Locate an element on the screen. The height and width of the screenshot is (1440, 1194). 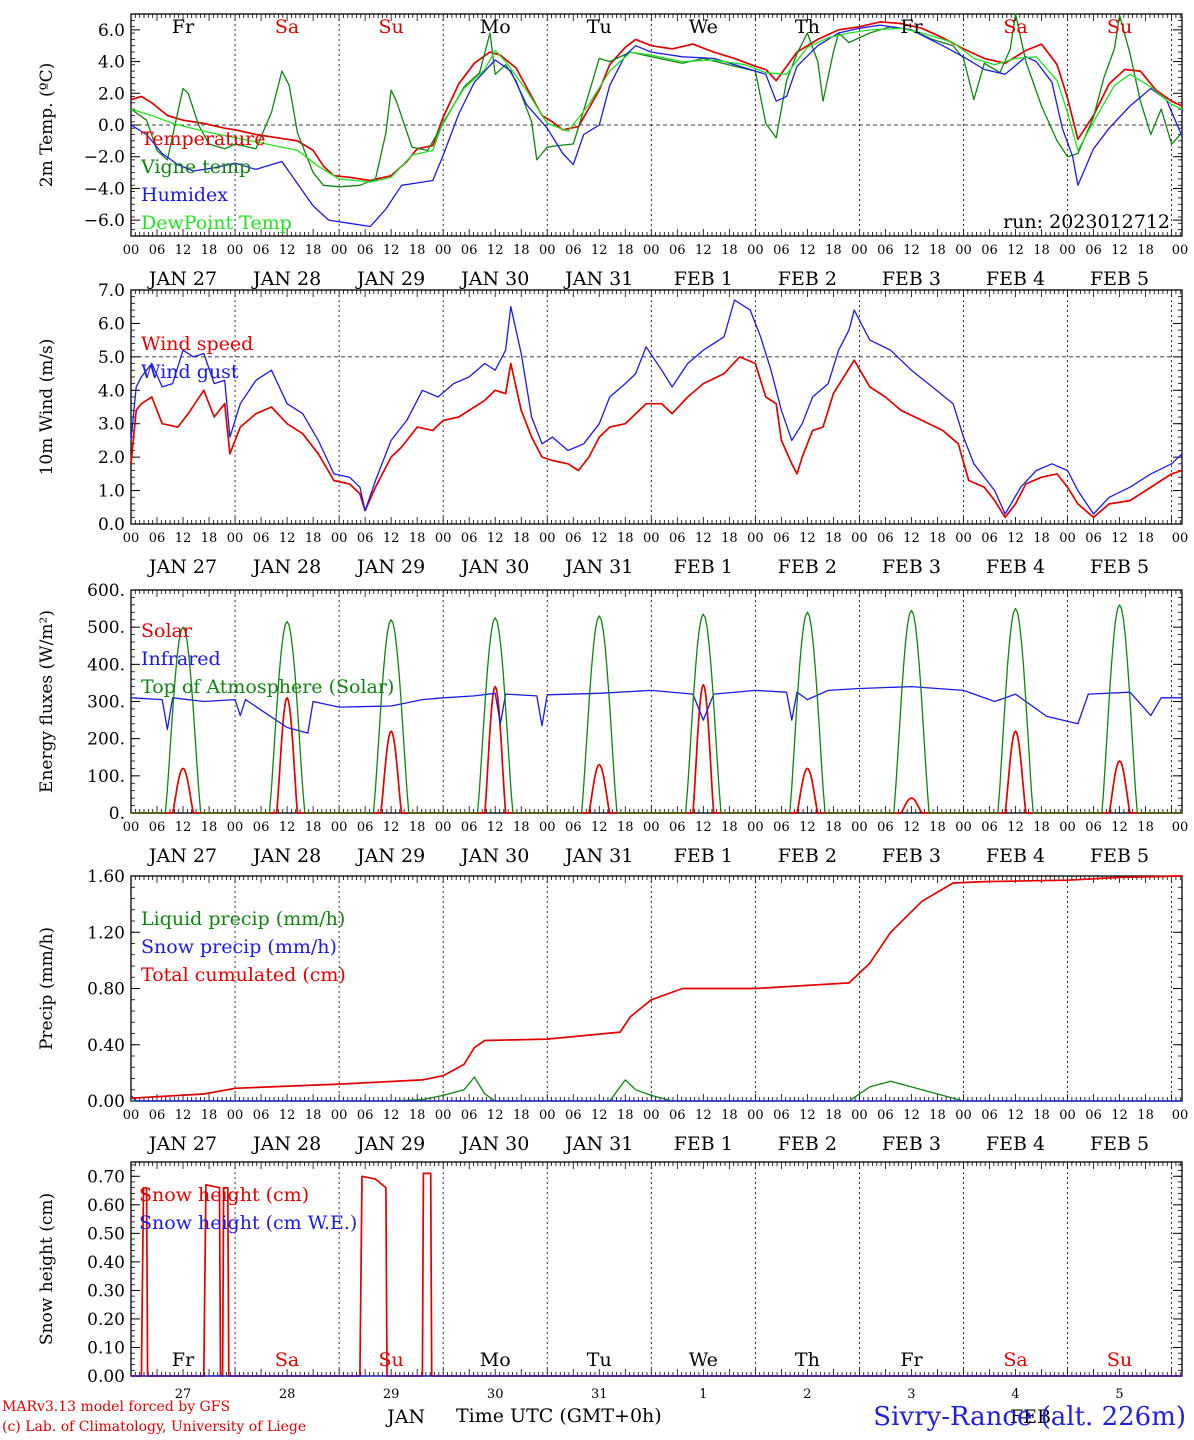
day-number-label: 30 is located at coordinates (495, 1394).